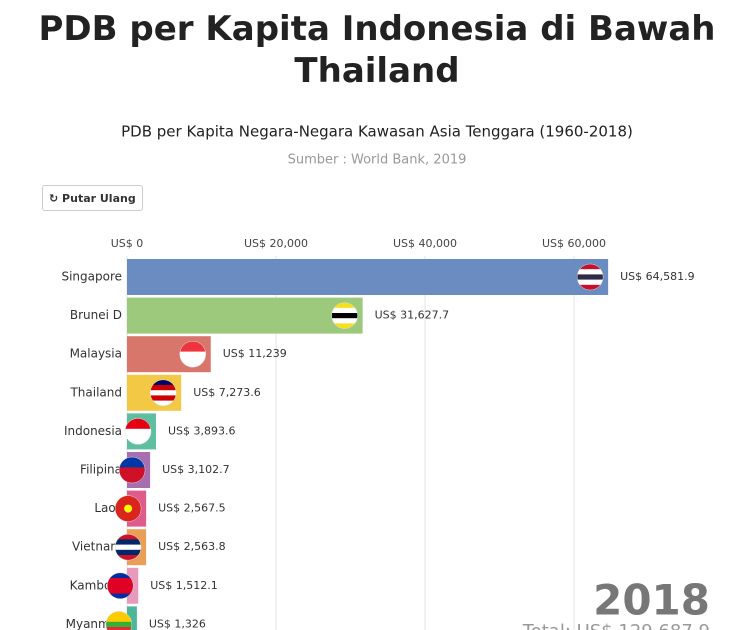 The height and width of the screenshot is (630, 747). What do you see at coordinates (192, 508) in the screenshot?
I see `value-label: US$ 2,567.5` at bounding box center [192, 508].